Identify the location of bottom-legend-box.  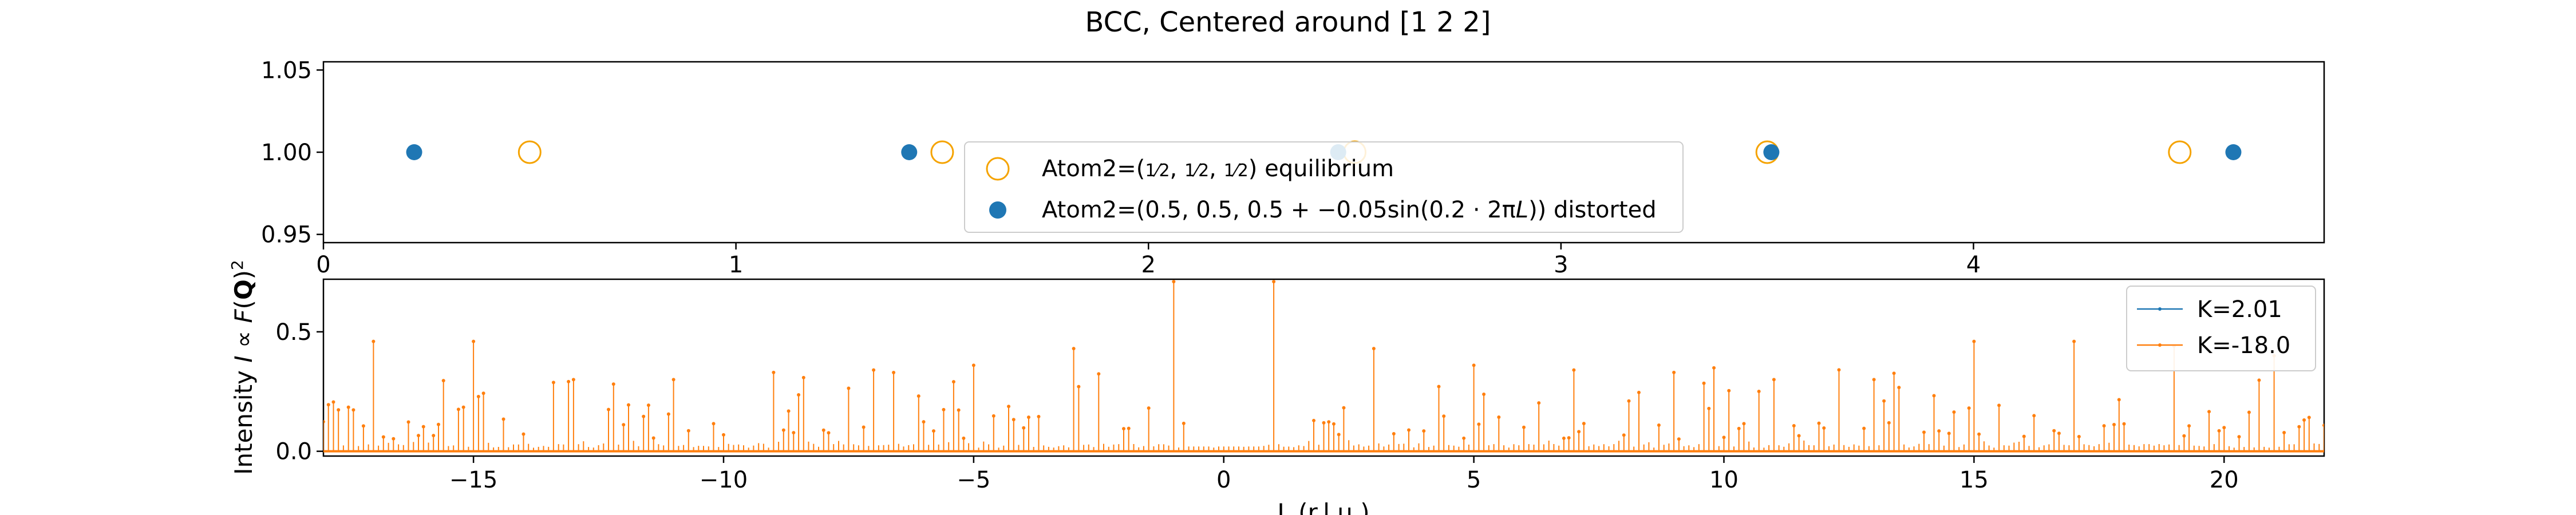
(2221, 328).